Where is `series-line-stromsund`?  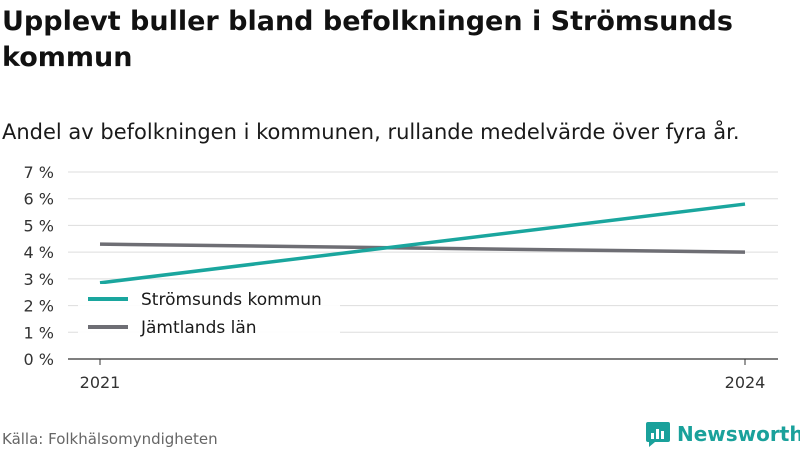
series-line-stromsund is located at coordinates (422, 243).